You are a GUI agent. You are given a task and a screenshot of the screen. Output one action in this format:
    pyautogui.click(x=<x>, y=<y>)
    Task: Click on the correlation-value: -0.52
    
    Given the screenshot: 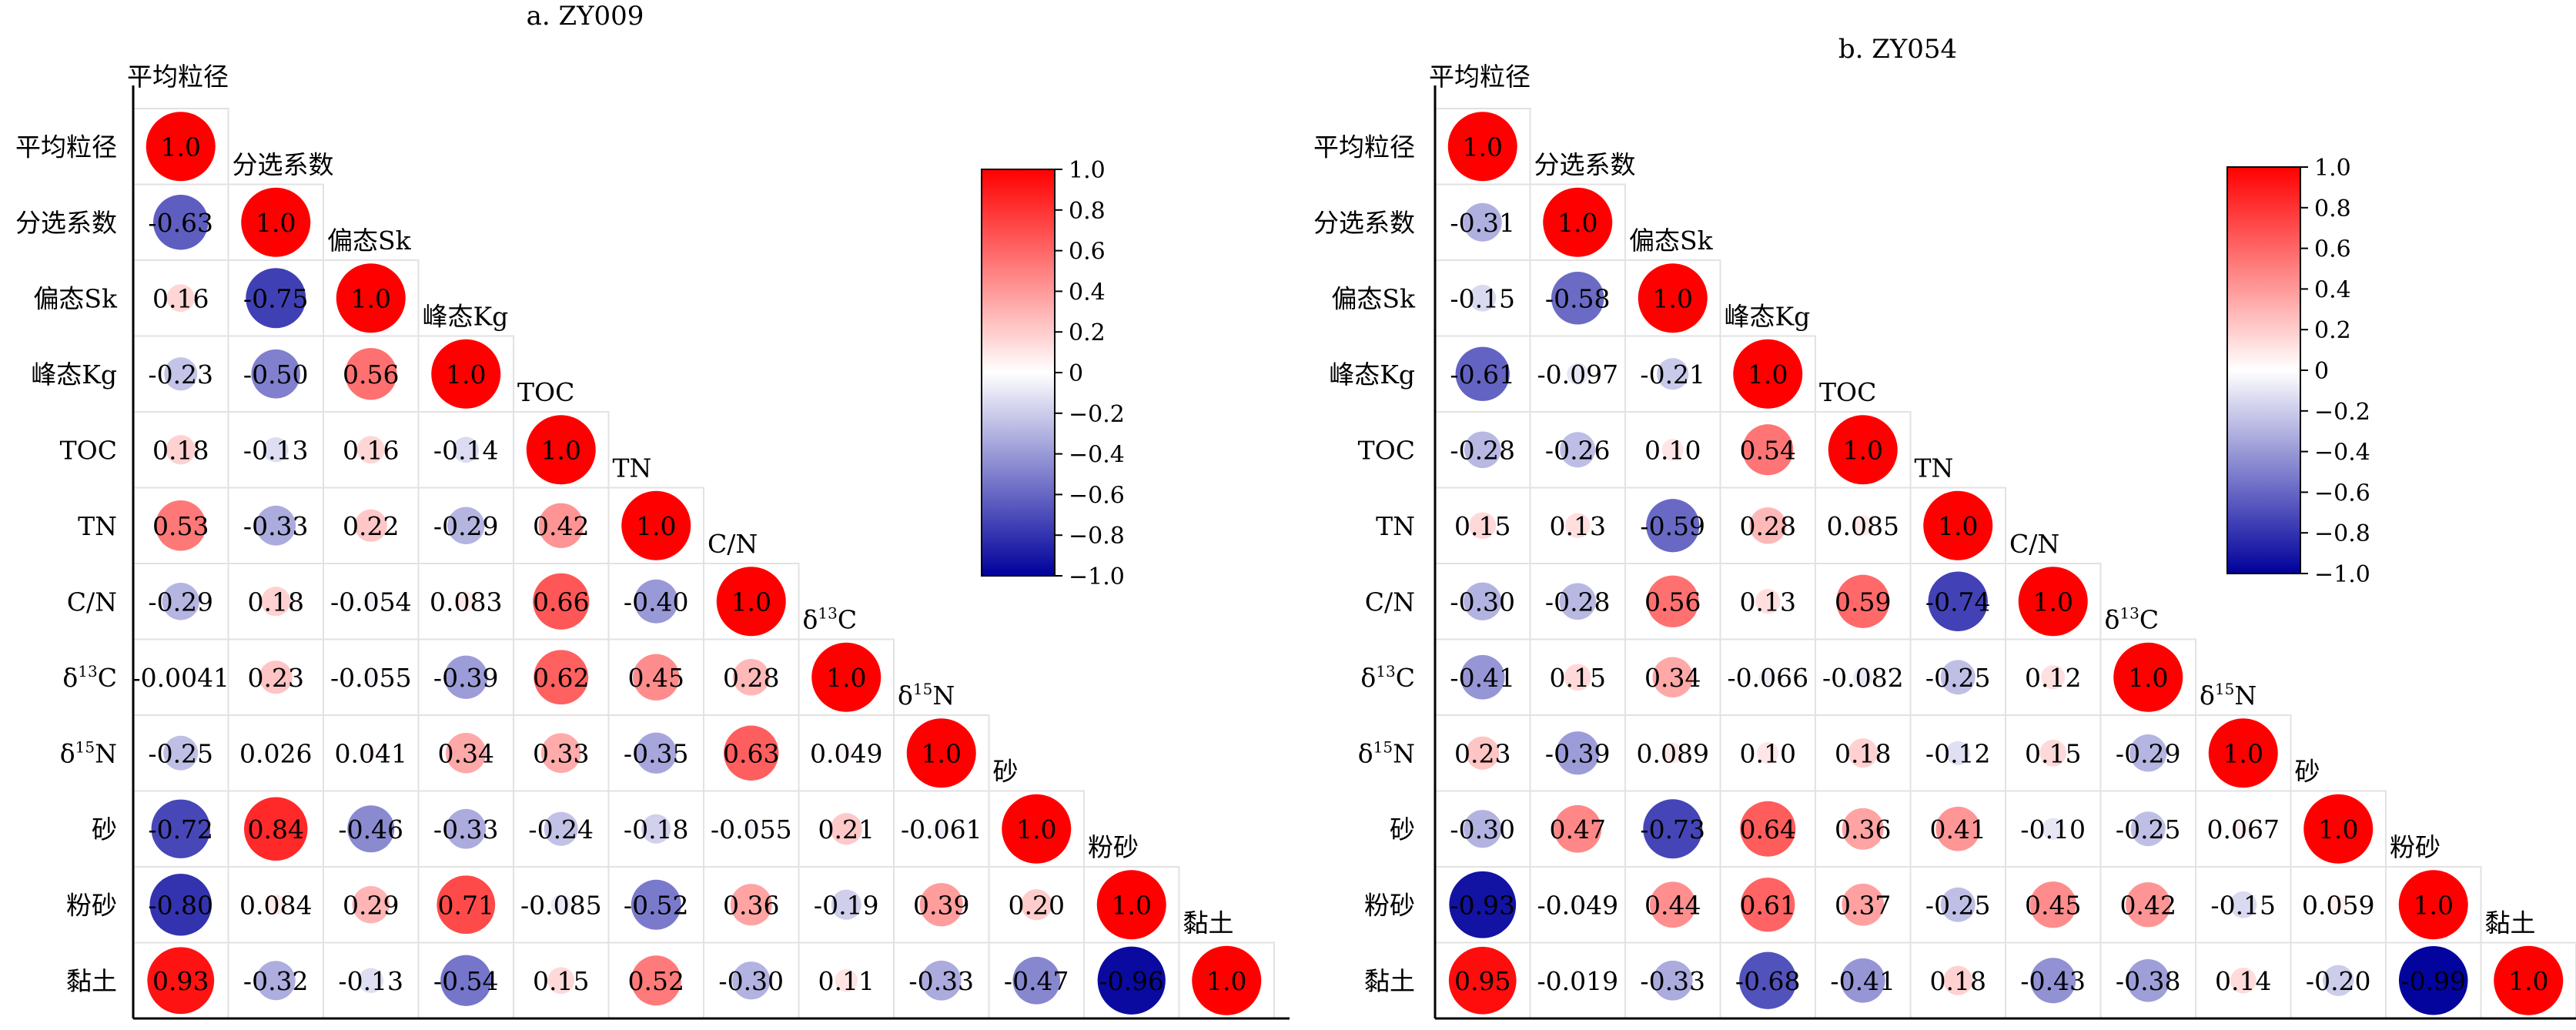 What is the action you would take?
    pyautogui.click(x=657, y=905)
    